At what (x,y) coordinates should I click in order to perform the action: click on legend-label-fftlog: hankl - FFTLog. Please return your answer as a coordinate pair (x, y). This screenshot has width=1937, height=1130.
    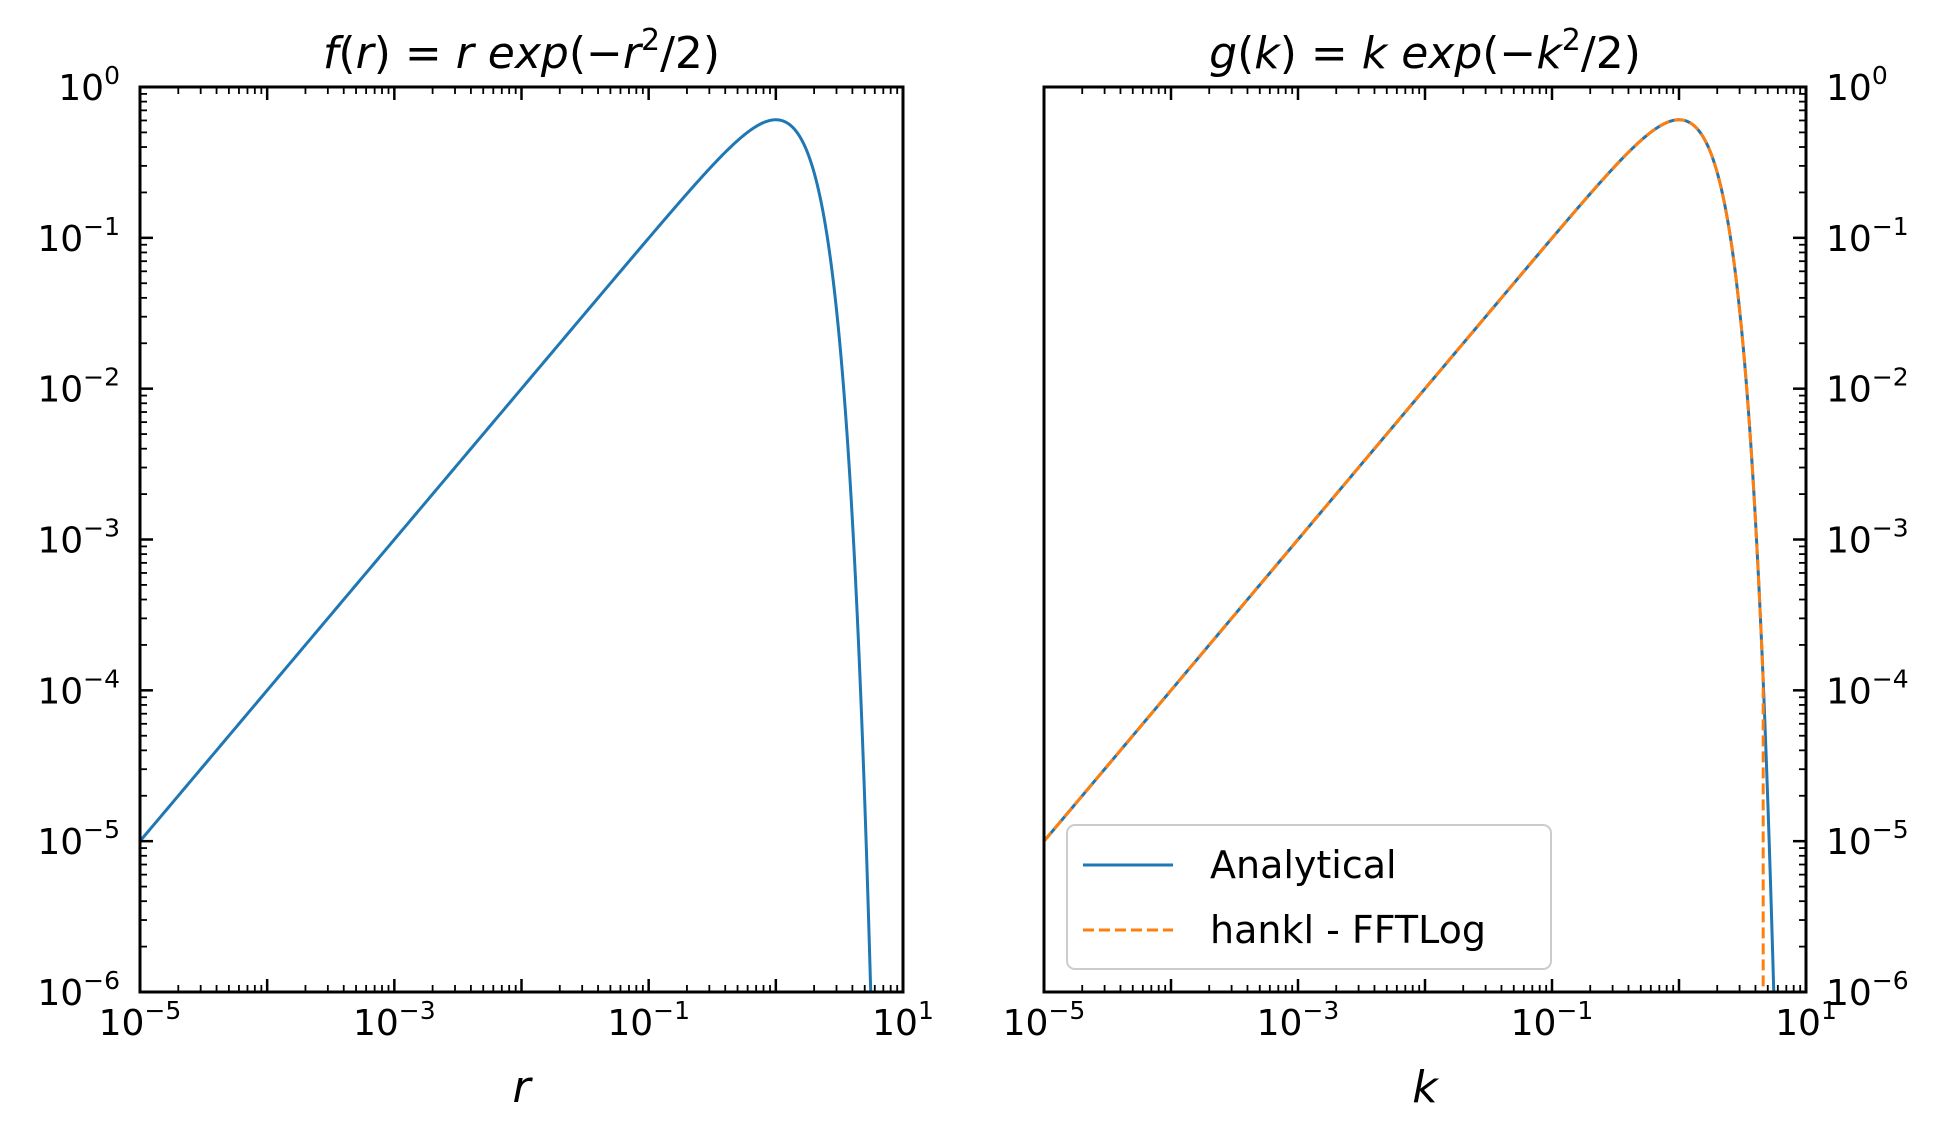
    Looking at the image, I should click on (1348, 930).